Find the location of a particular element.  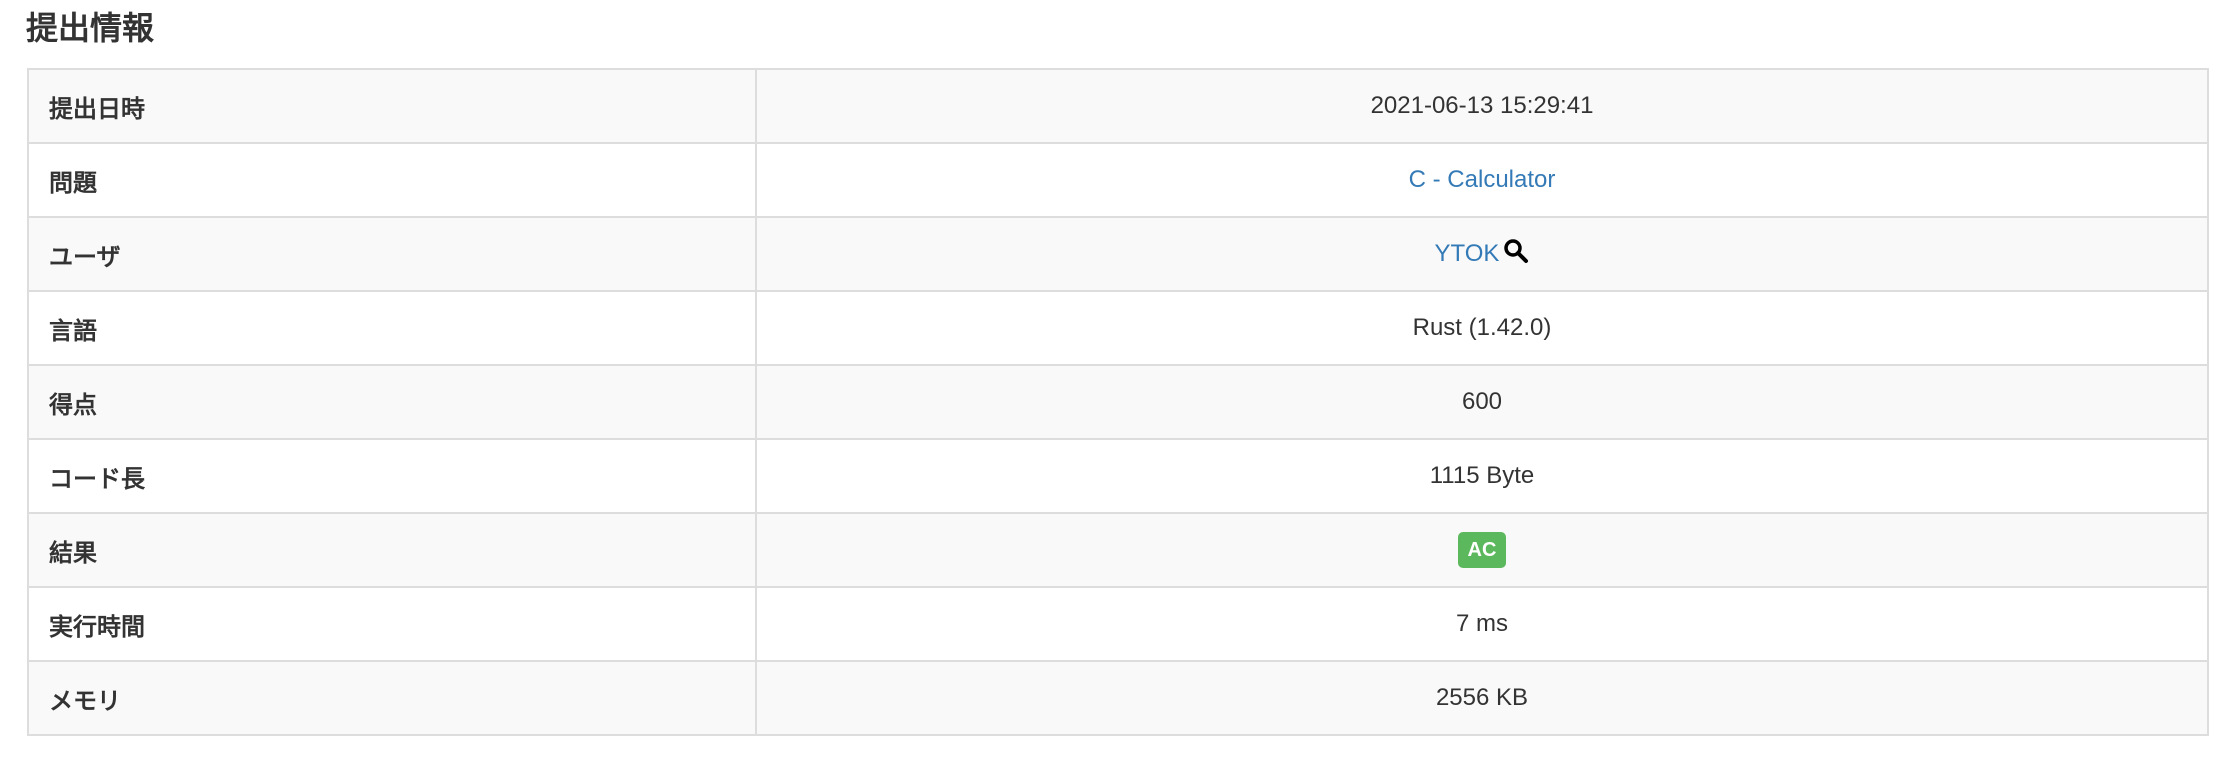

memory: 2556 KB is located at coordinates (1482, 698).